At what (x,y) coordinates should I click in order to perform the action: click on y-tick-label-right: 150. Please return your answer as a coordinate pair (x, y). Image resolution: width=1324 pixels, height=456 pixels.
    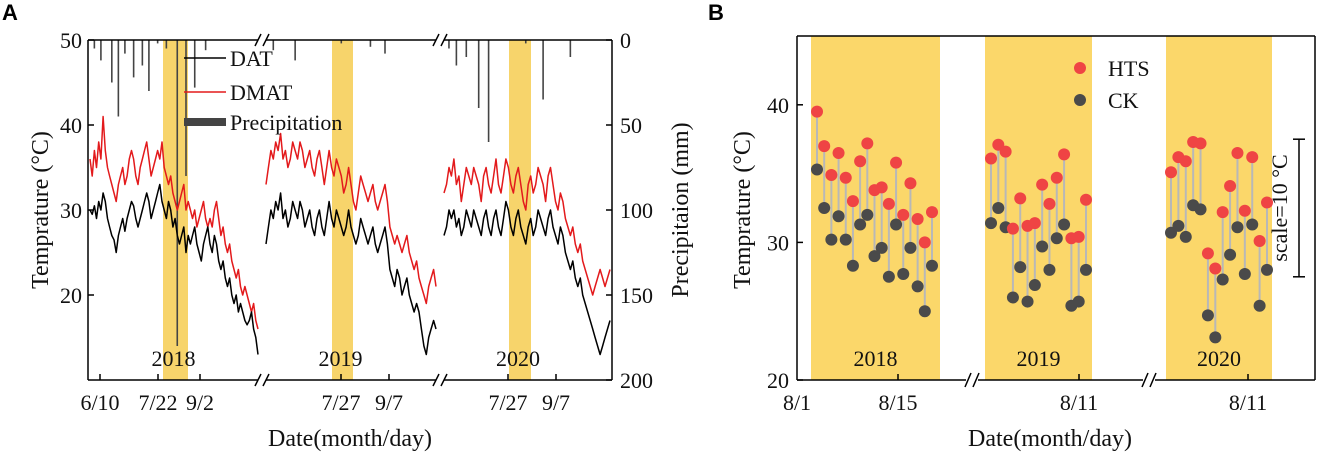
    Looking at the image, I should click on (636, 295).